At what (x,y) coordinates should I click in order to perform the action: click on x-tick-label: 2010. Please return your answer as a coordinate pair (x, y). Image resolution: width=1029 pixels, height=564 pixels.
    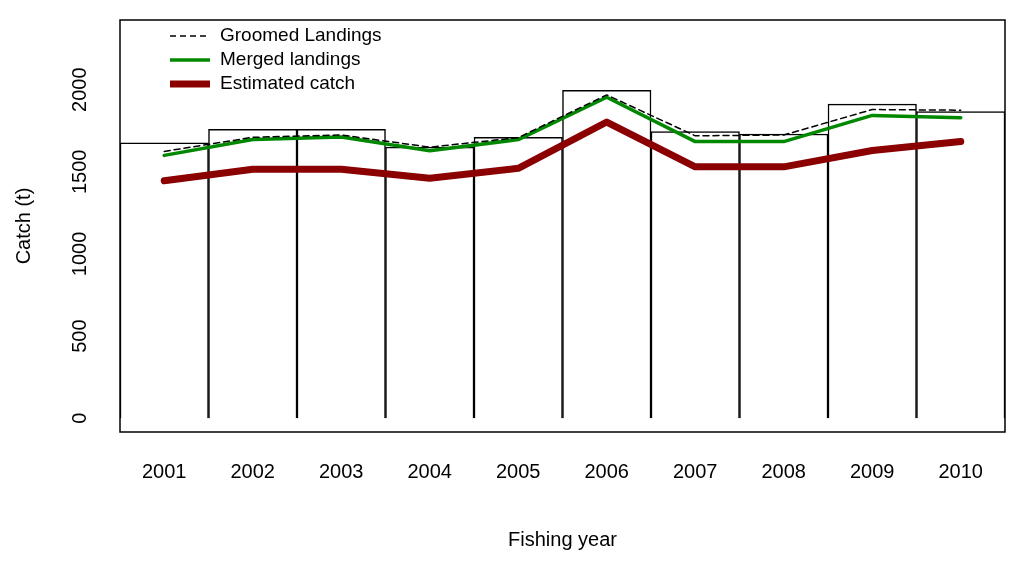
    Looking at the image, I should click on (960, 470).